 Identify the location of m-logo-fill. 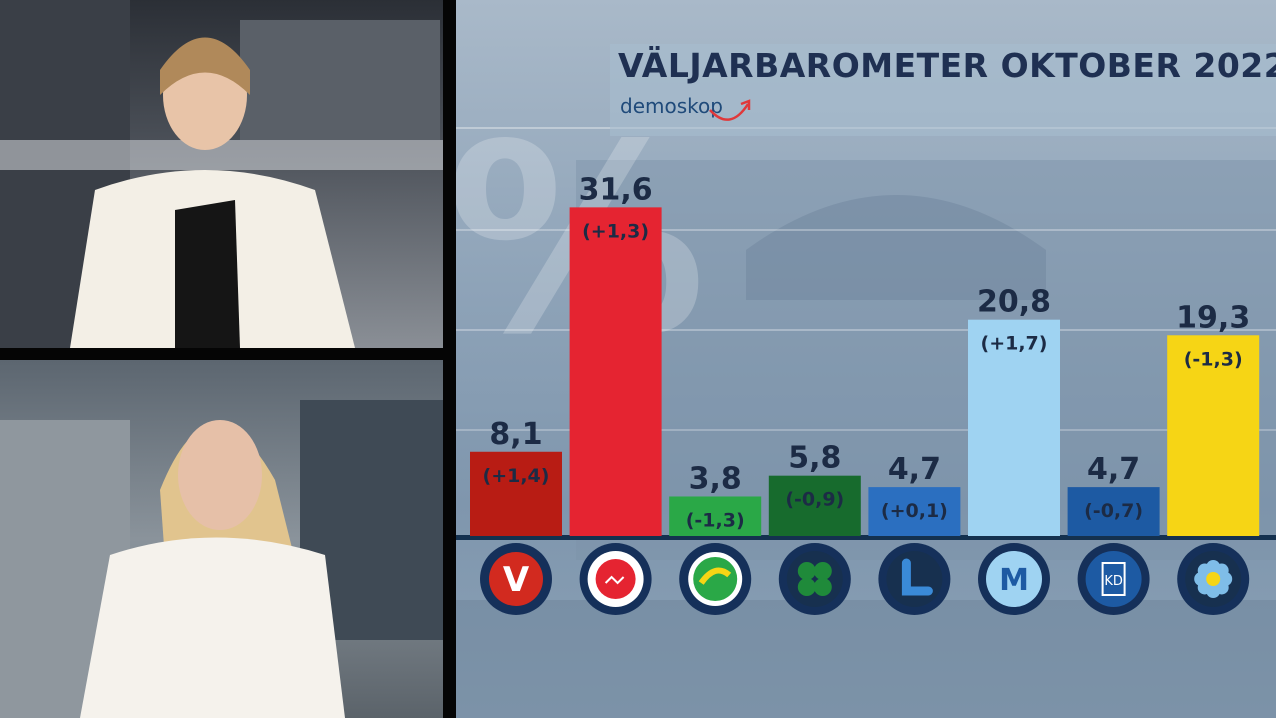
(1014, 579).